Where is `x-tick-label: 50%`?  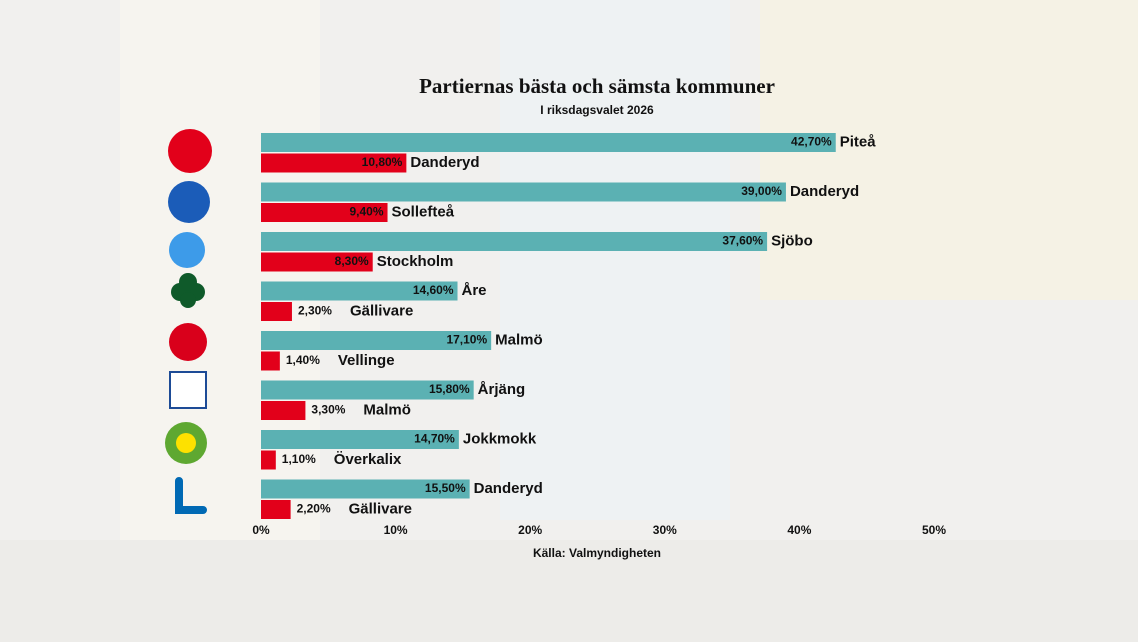 x-tick-label: 50% is located at coordinates (934, 530).